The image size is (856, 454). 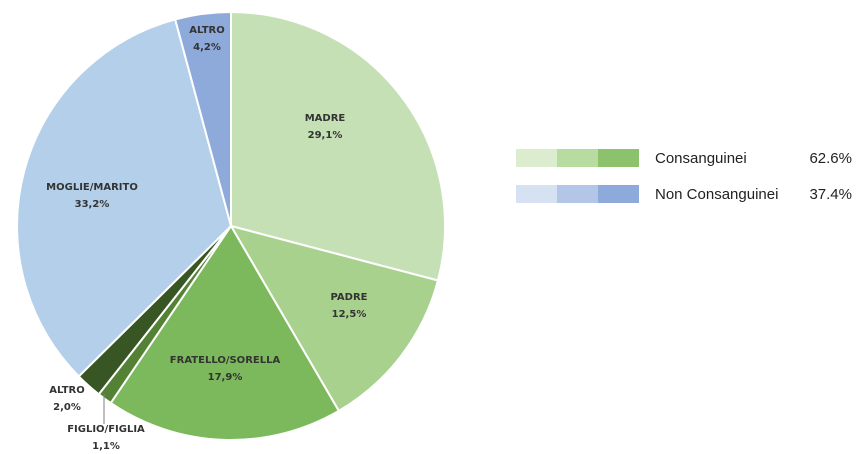 I want to click on legend-entry-consanguinei: Consanguinei 62.6%, so click(x=684, y=158).